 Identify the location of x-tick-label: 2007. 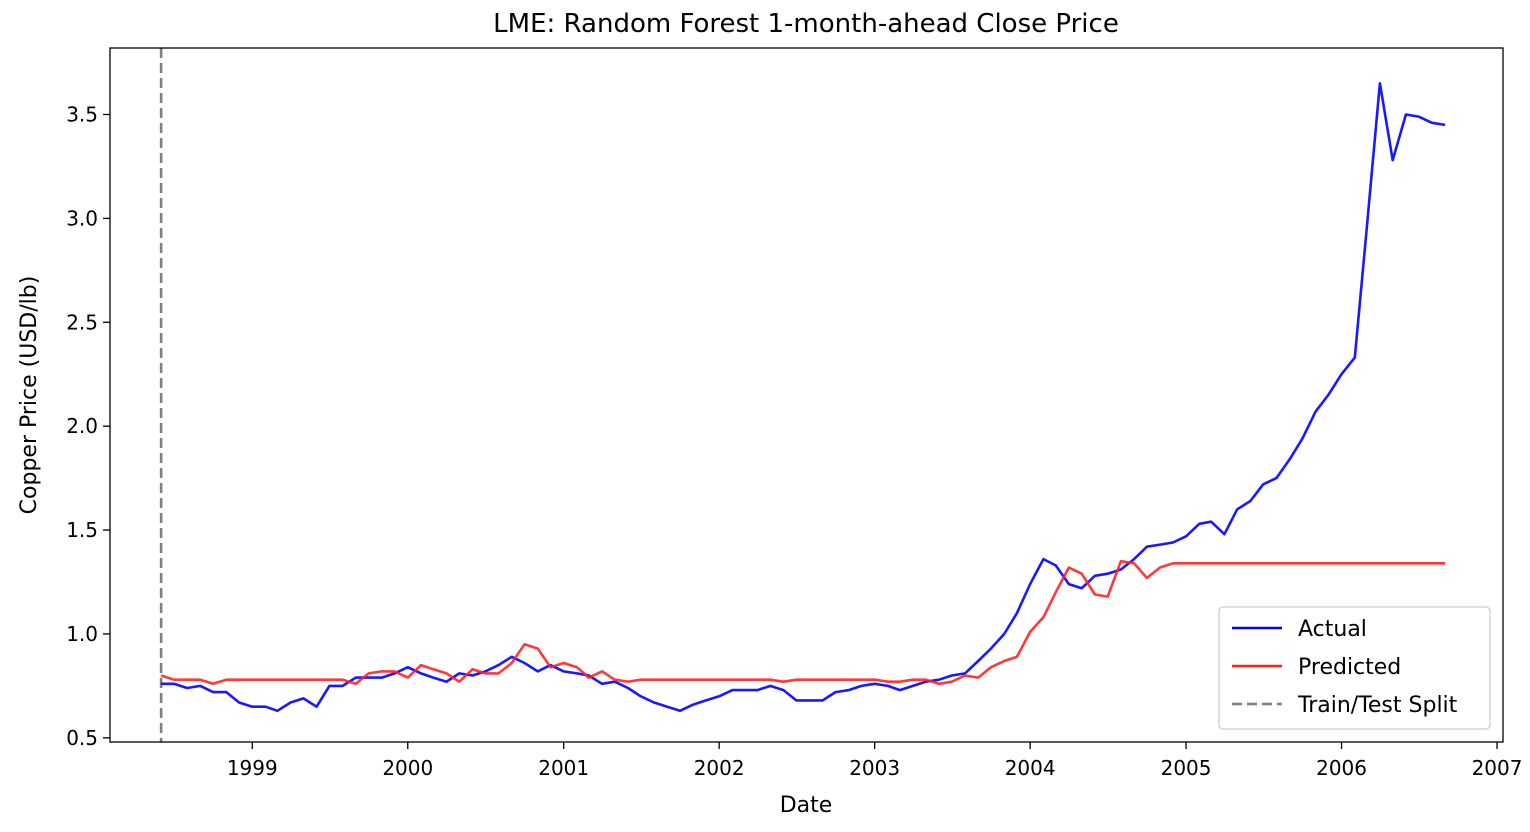
(1497, 768).